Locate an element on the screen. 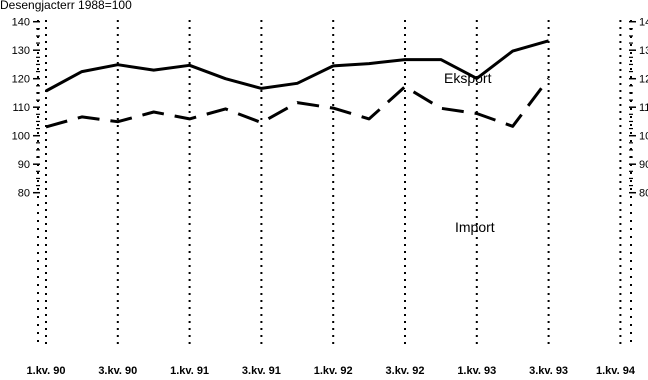 The height and width of the screenshot is (380, 648). right-tick-label-100: 100 is located at coordinates (643, 137).